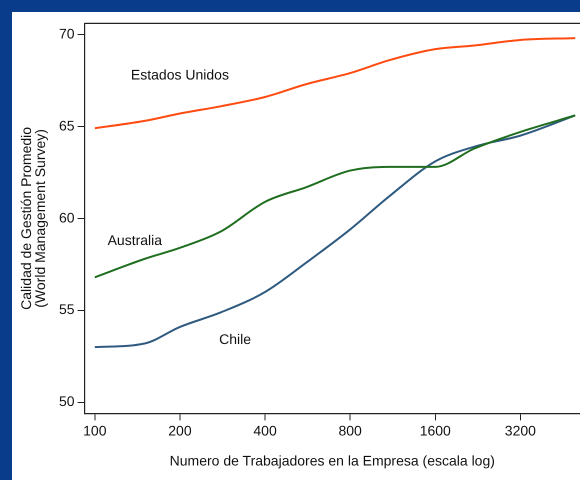 This screenshot has height=480, width=580. Describe the element at coordinates (235, 338) in the screenshot. I see `series-label: Chile` at that location.